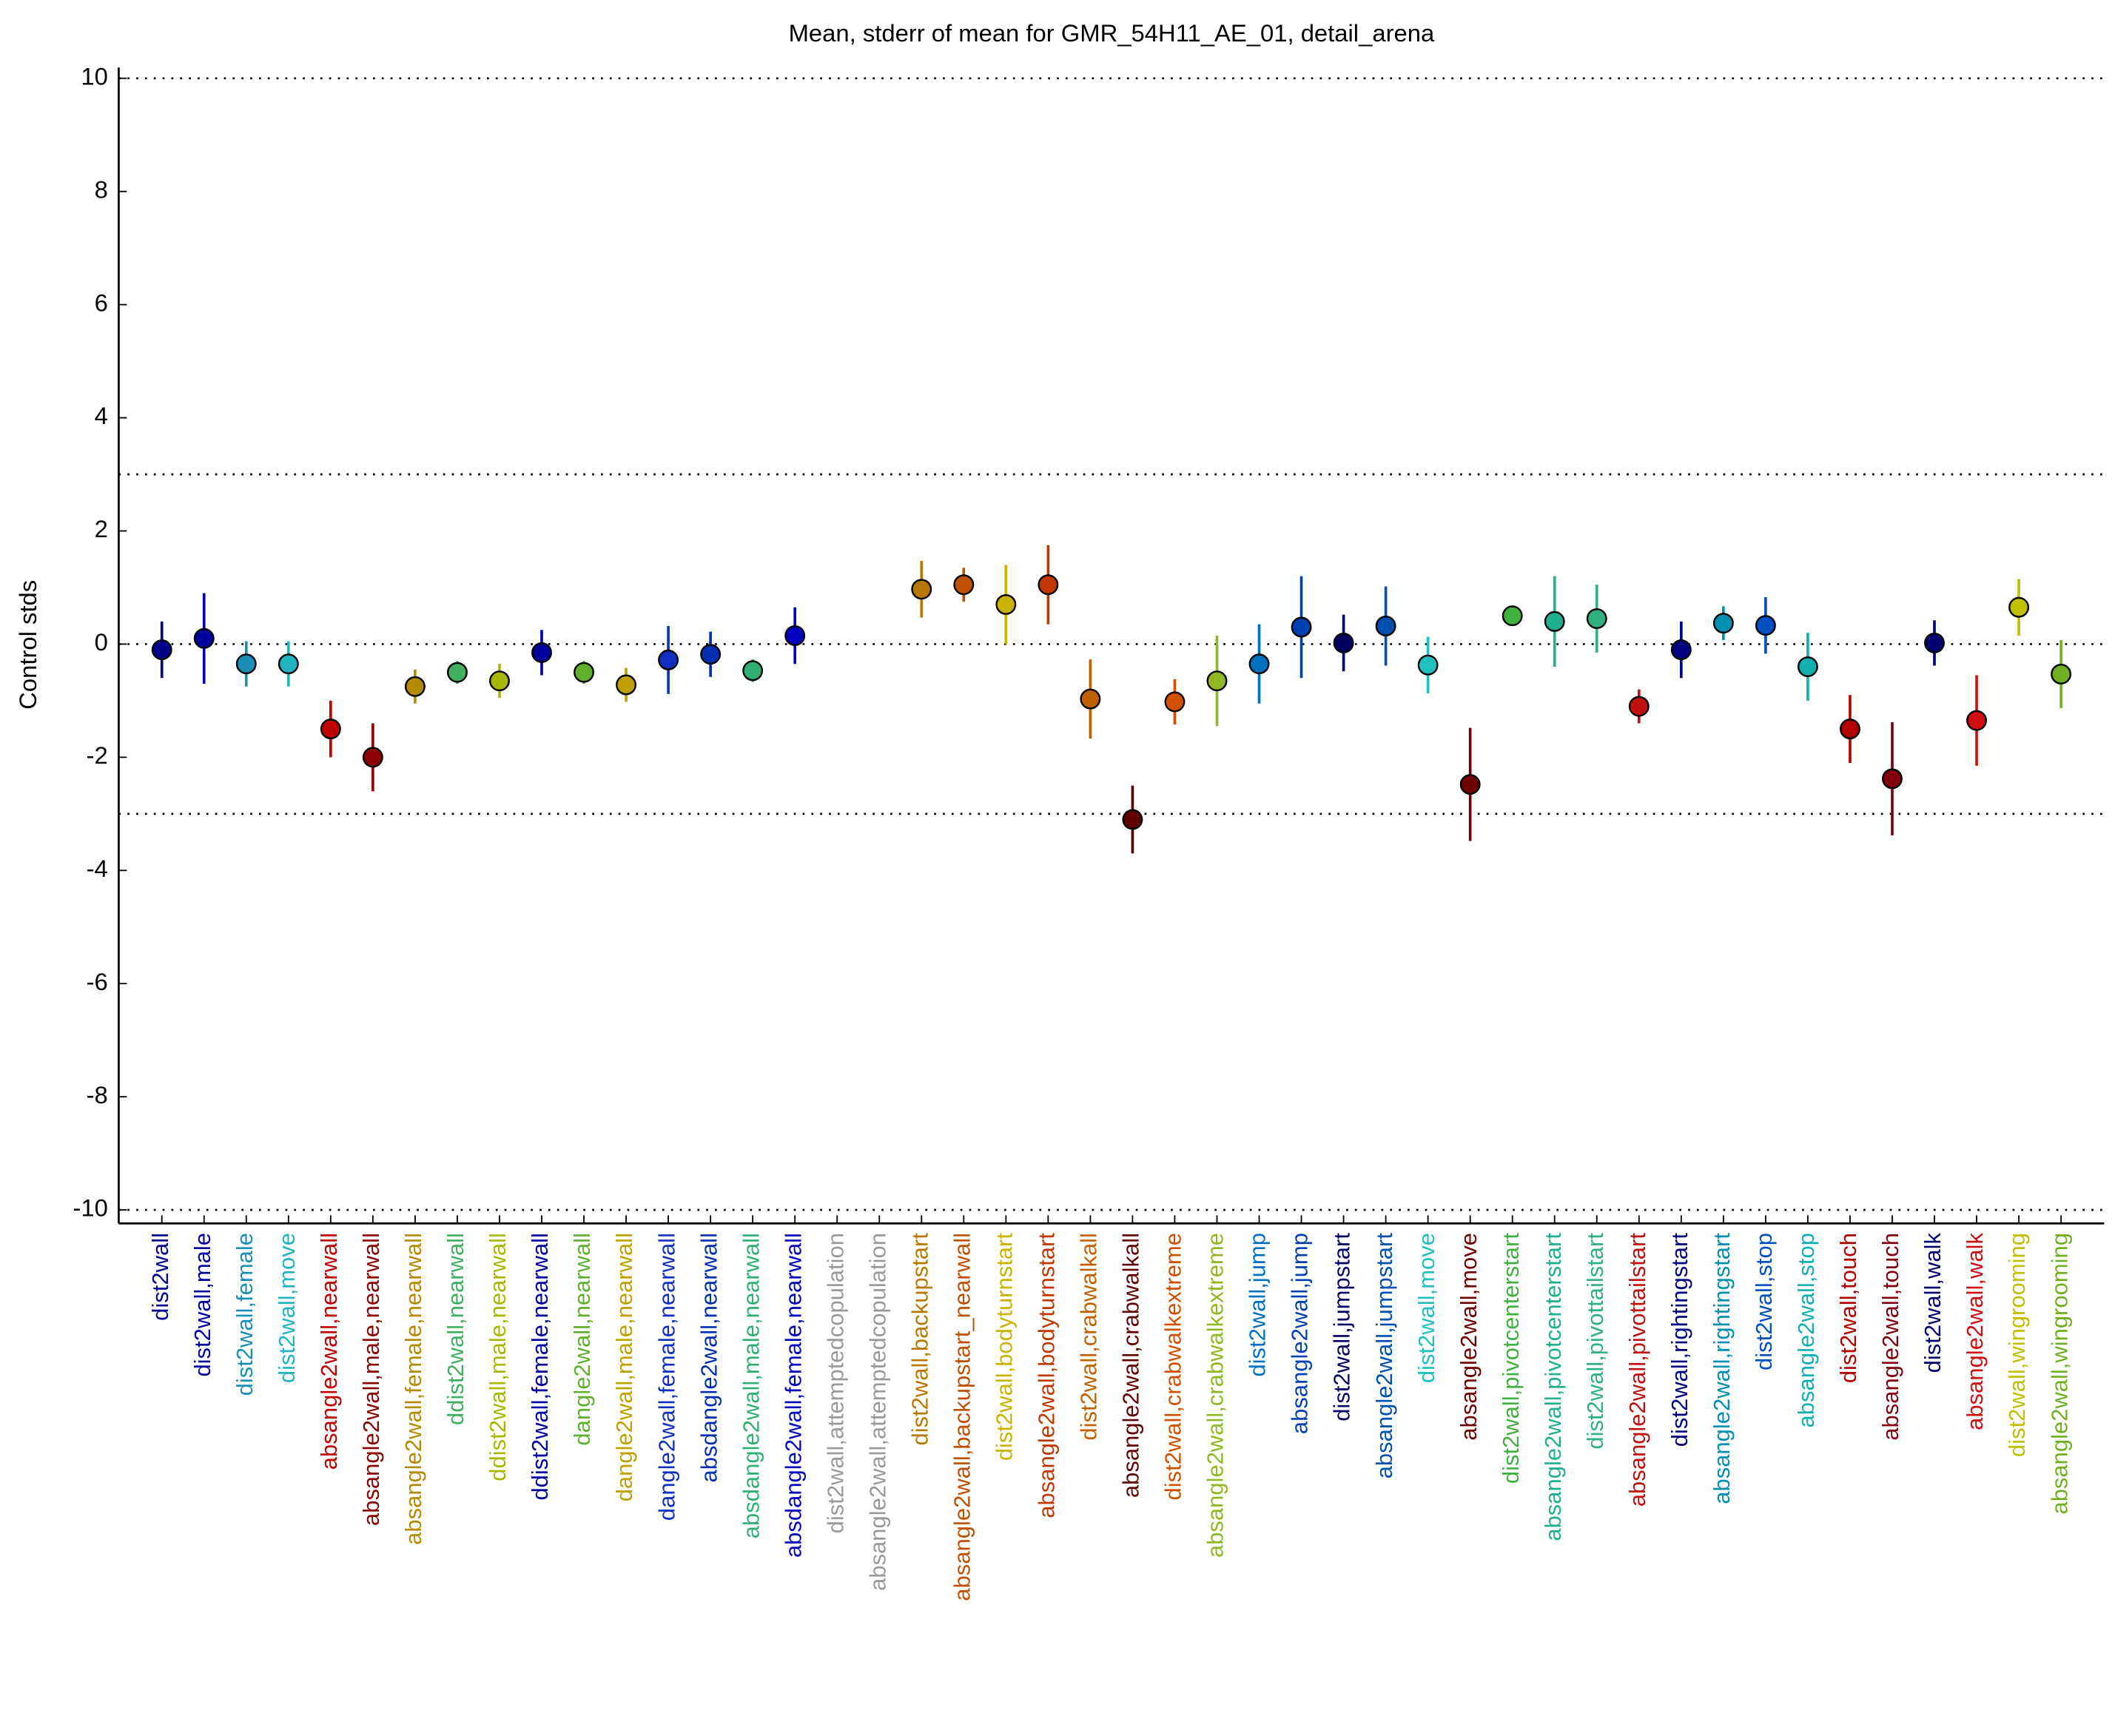 This screenshot has height=1736, width=2115. Describe the element at coordinates (101, 529) in the screenshot. I see `y-tick-label: 2` at that location.